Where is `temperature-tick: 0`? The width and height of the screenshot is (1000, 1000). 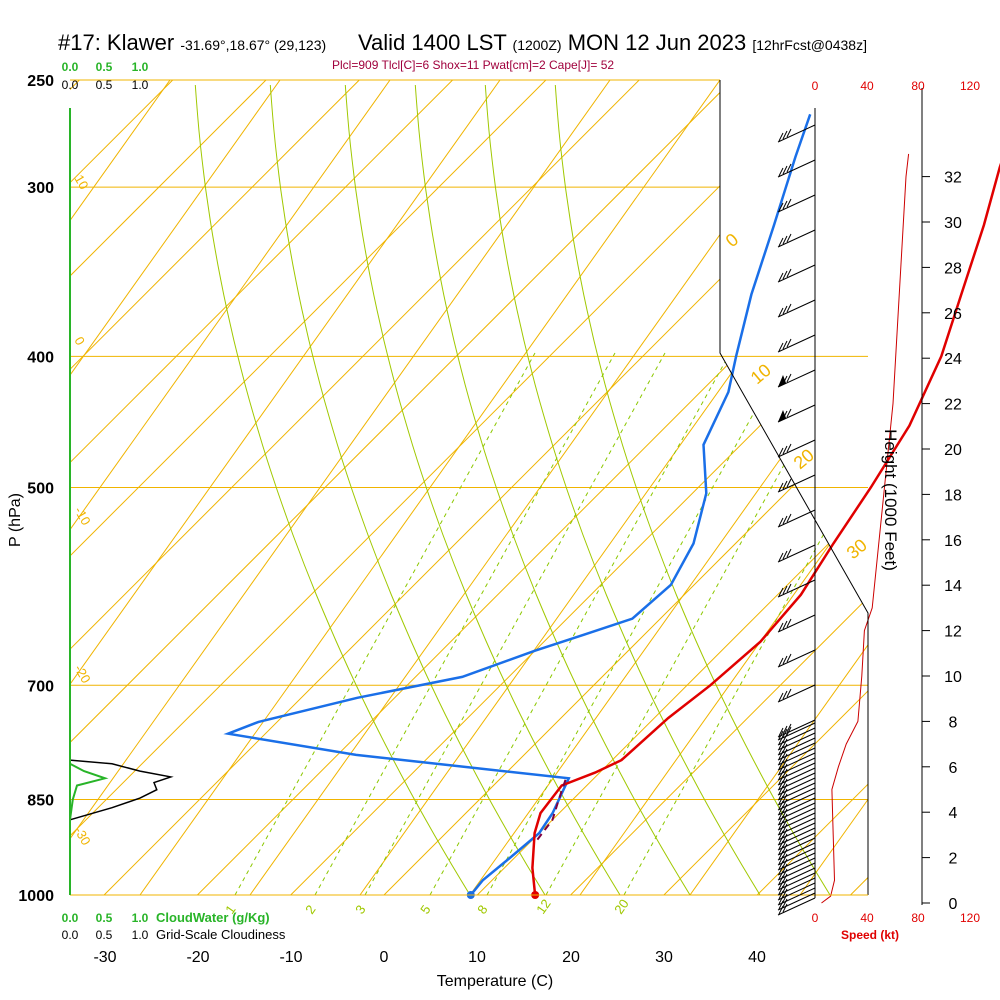 temperature-tick: 0 is located at coordinates (384, 957).